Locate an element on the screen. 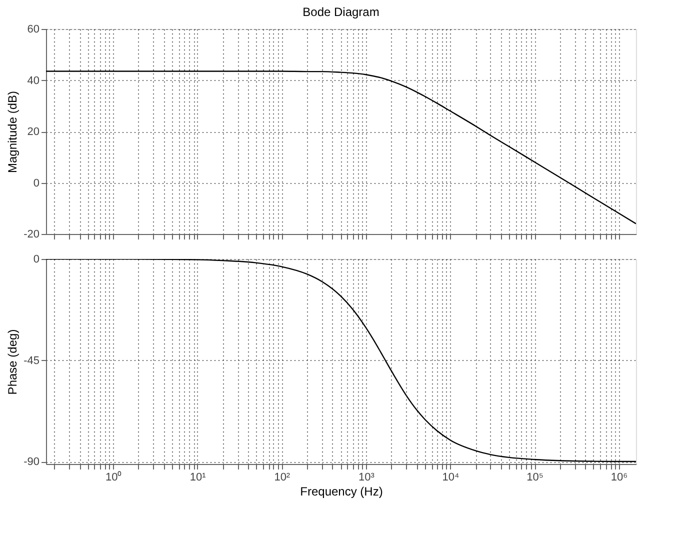 This screenshot has height=540, width=681. chart-title: Bode Diagram is located at coordinates (341, 12).